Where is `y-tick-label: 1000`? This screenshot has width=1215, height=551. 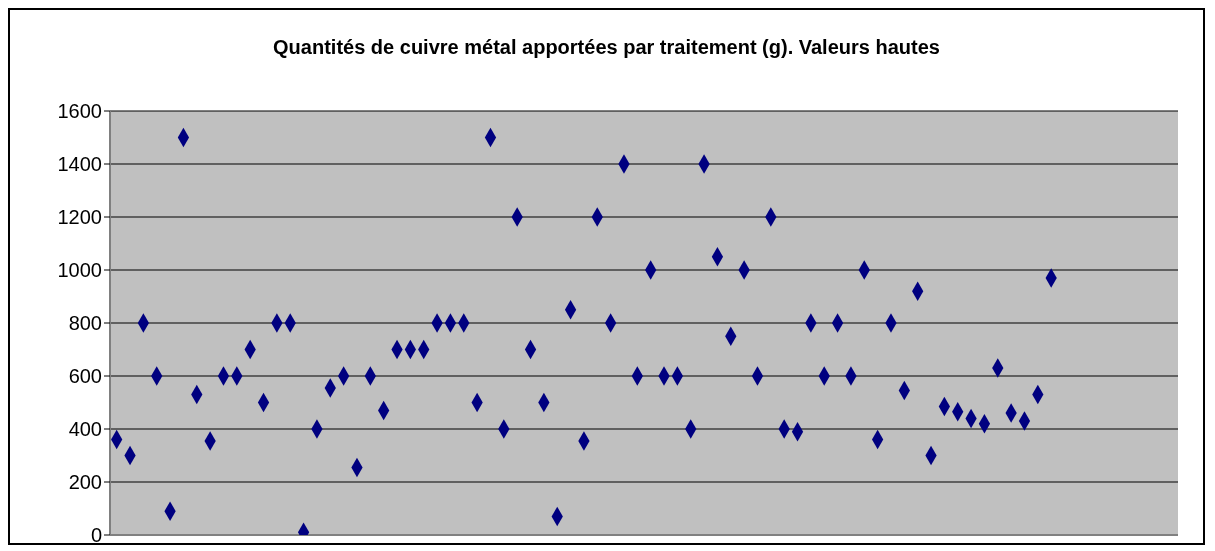
y-tick-label: 1000 is located at coordinates (79, 270).